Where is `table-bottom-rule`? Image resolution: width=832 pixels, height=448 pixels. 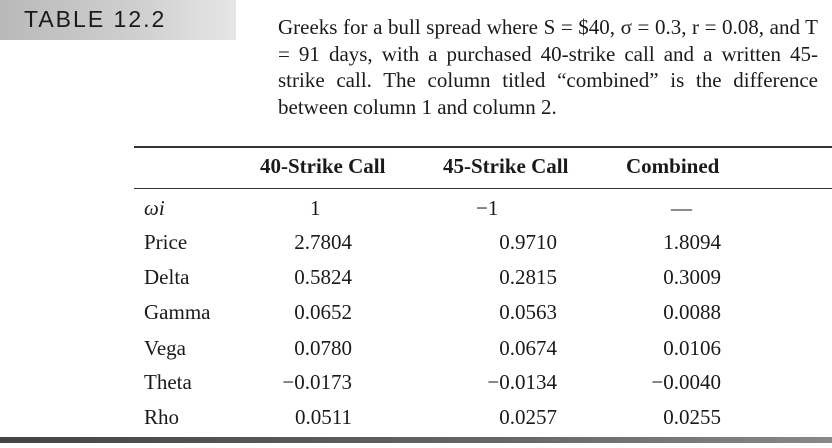 table-bottom-rule is located at coordinates (416, 440).